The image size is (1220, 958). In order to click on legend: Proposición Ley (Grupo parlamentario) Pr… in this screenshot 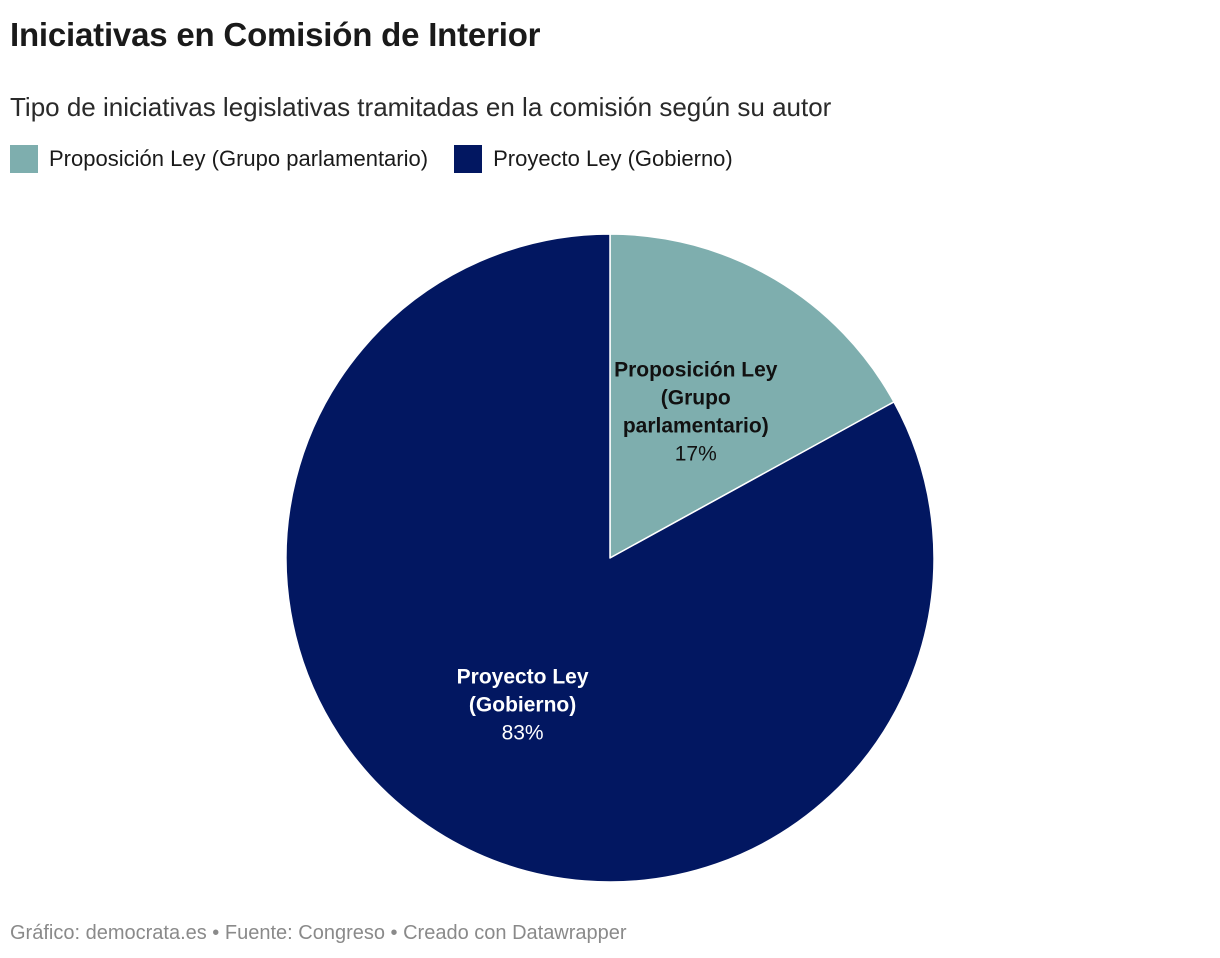, I will do `click(371, 159)`.